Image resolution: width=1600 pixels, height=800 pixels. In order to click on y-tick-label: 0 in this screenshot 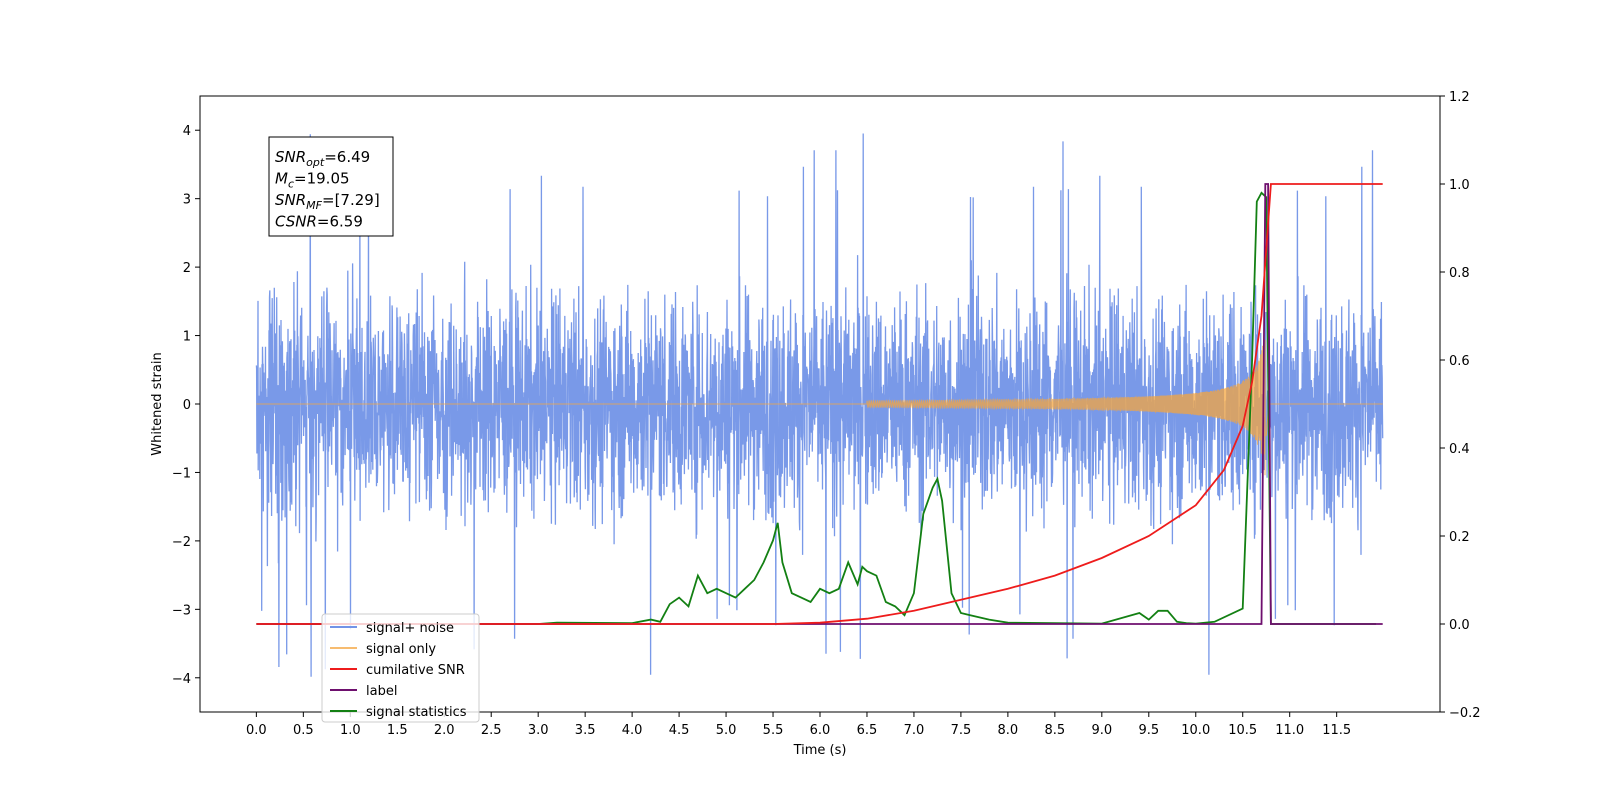, I will do `click(187, 405)`.